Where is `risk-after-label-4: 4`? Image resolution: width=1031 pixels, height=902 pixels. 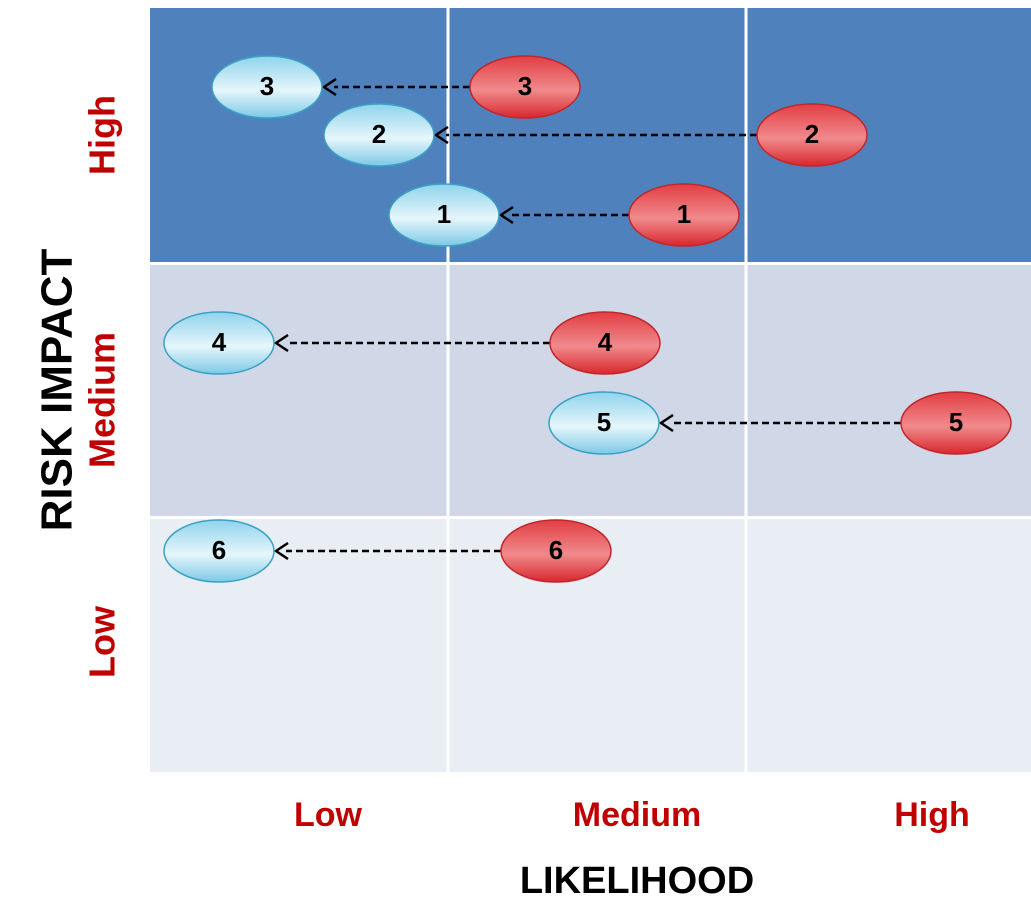
risk-after-label-4: 4 is located at coordinates (219, 342).